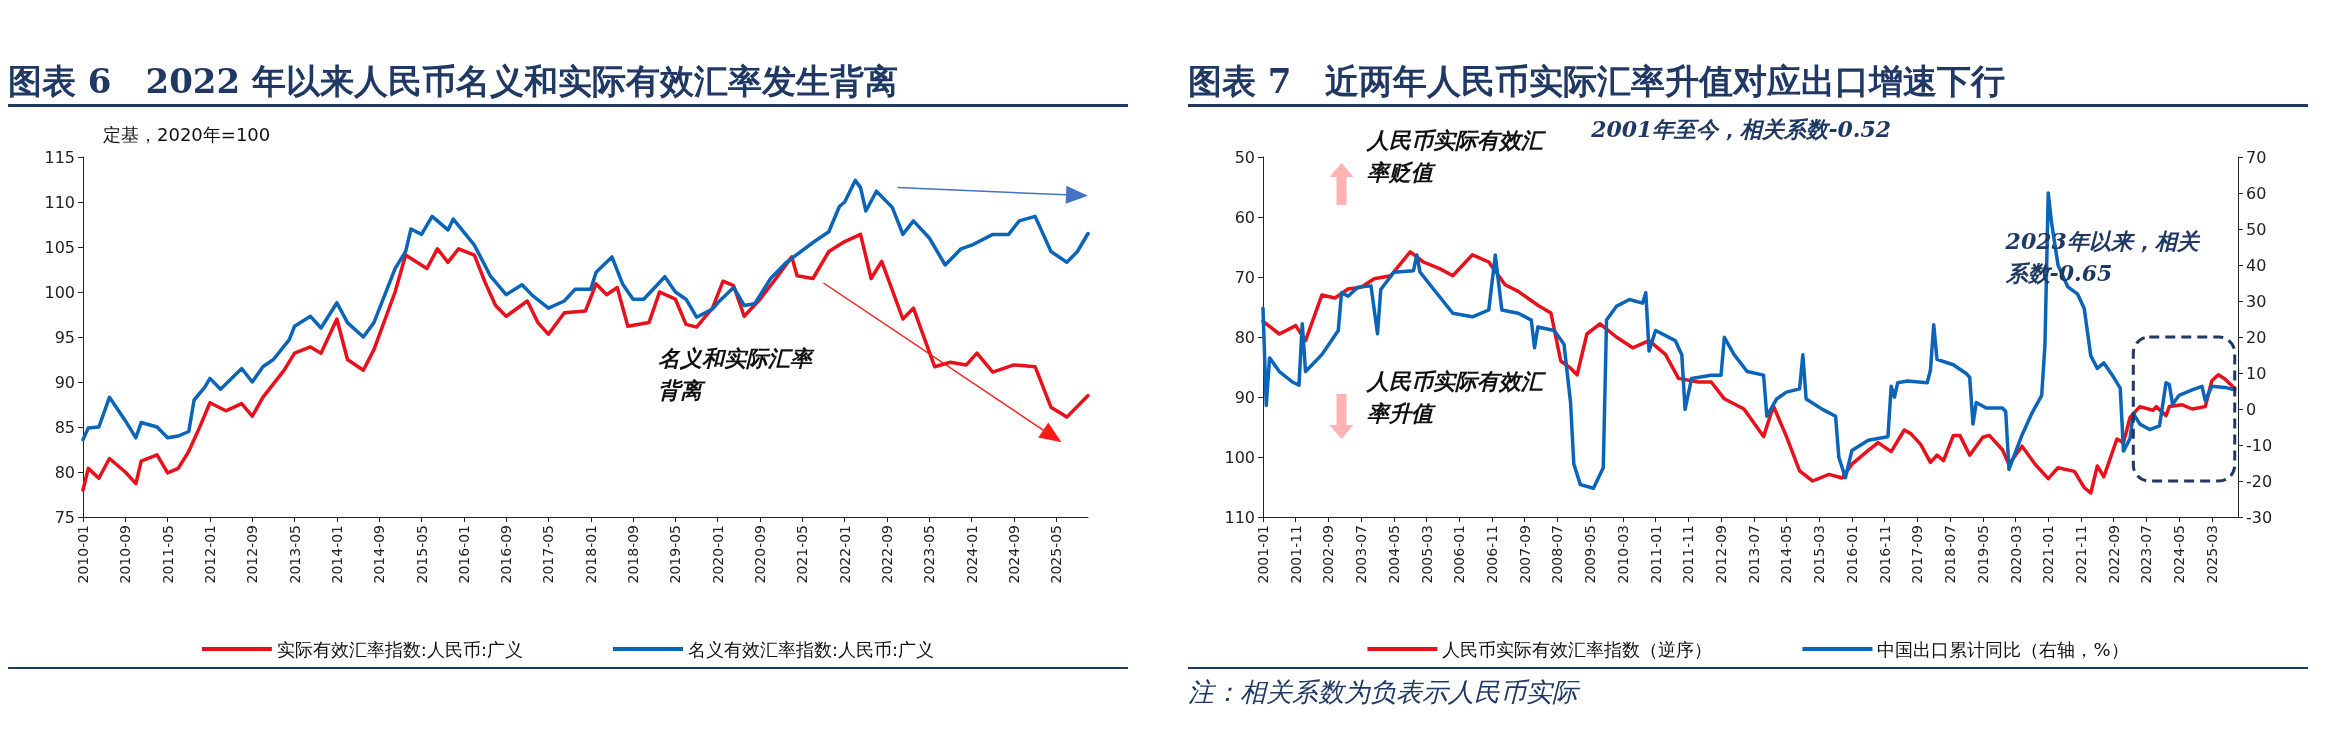  What do you see at coordinates (1457, 396) in the screenshot?
I see `annotation: 人民币实际有效汇率升值` at bounding box center [1457, 396].